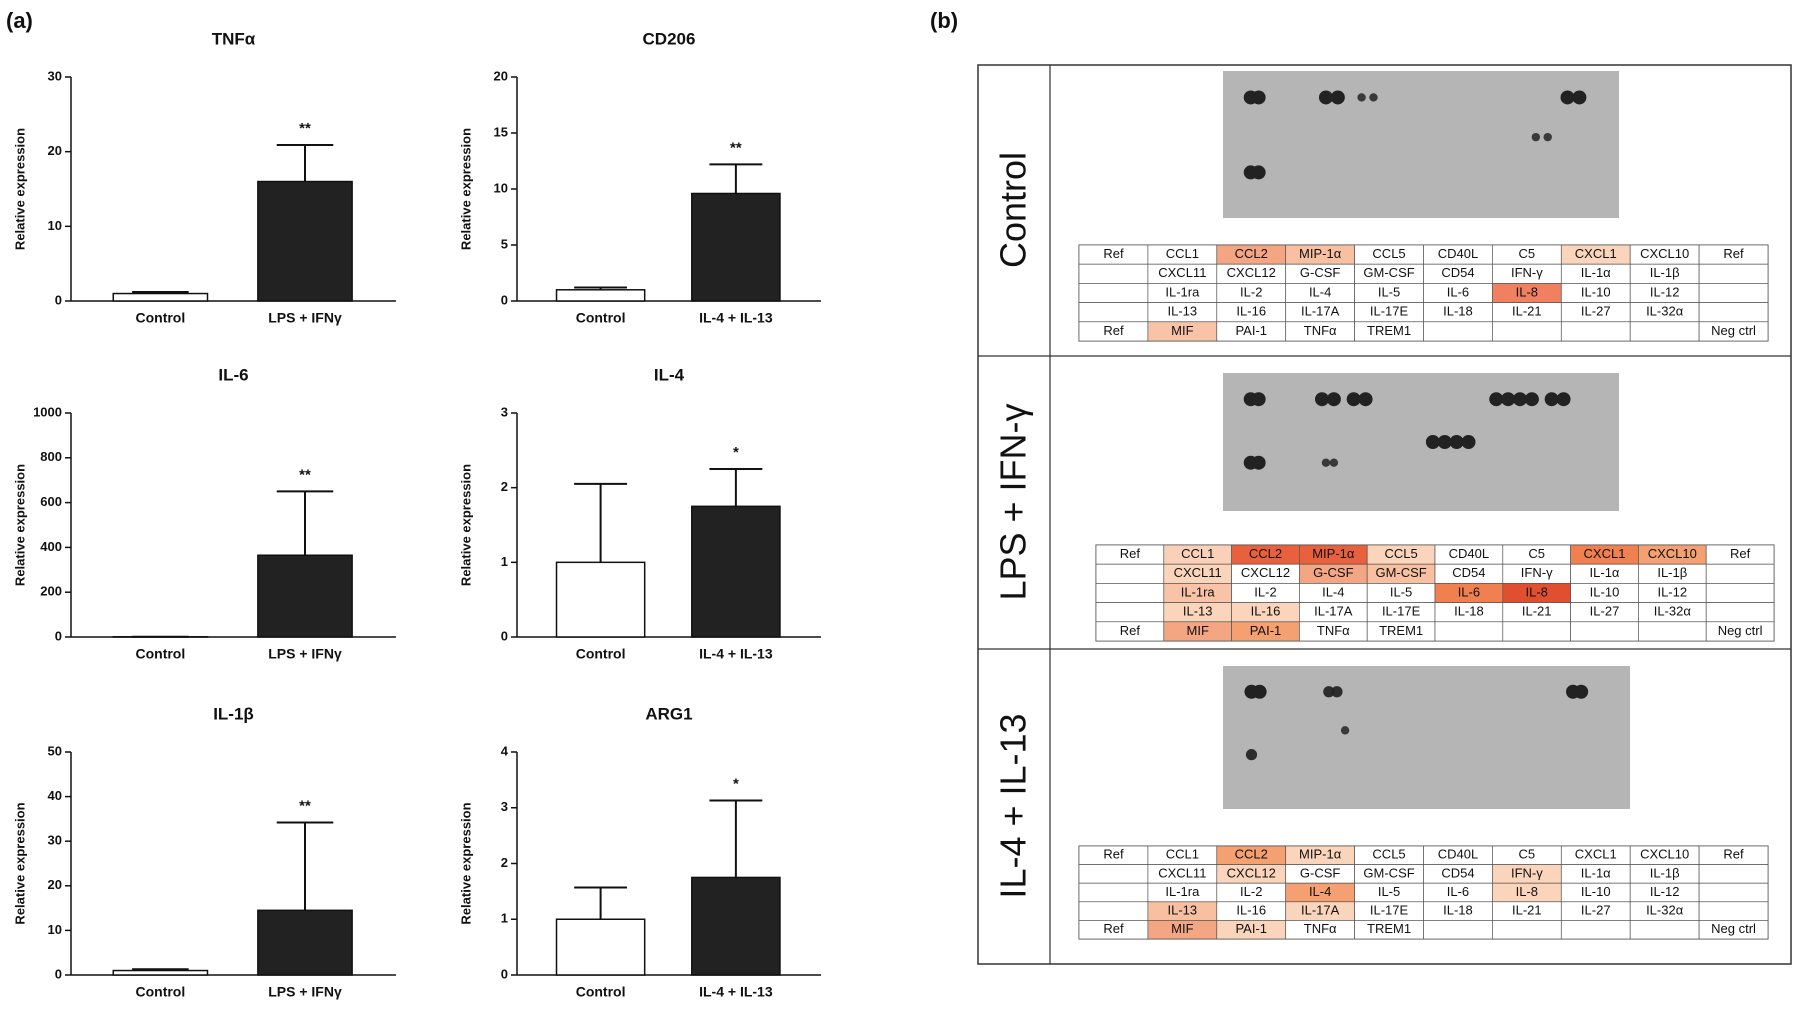 Image resolution: width=1800 pixels, height=1013 pixels. What do you see at coordinates (1013, 210) in the screenshot?
I see `condition-label: Control` at bounding box center [1013, 210].